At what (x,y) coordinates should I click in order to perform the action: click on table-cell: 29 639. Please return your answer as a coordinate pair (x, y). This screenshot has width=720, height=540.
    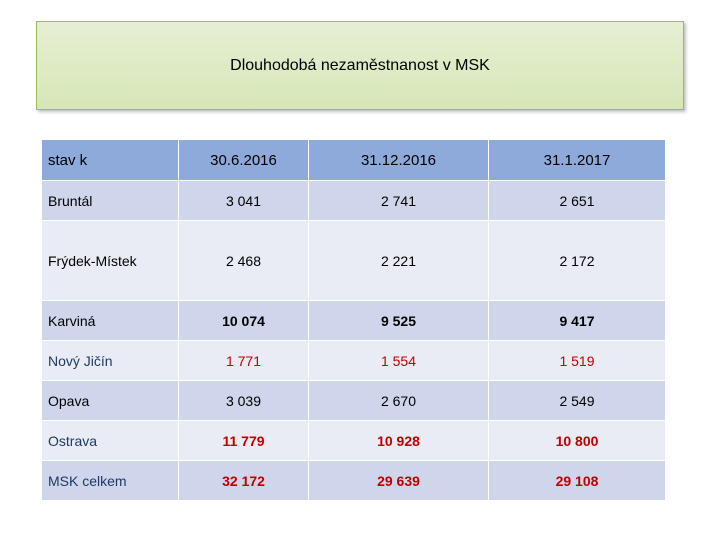
    Looking at the image, I should click on (398, 480).